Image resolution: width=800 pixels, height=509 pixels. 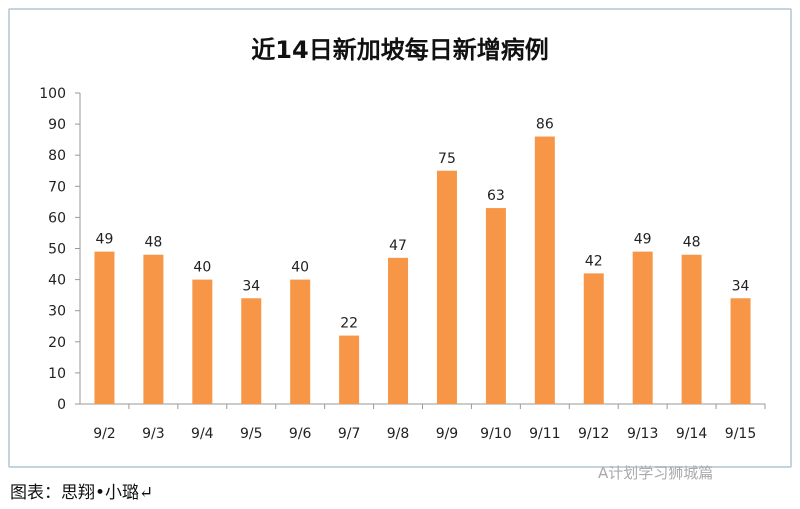 What do you see at coordinates (545, 125) in the screenshot?
I see `data-label: 86` at bounding box center [545, 125].